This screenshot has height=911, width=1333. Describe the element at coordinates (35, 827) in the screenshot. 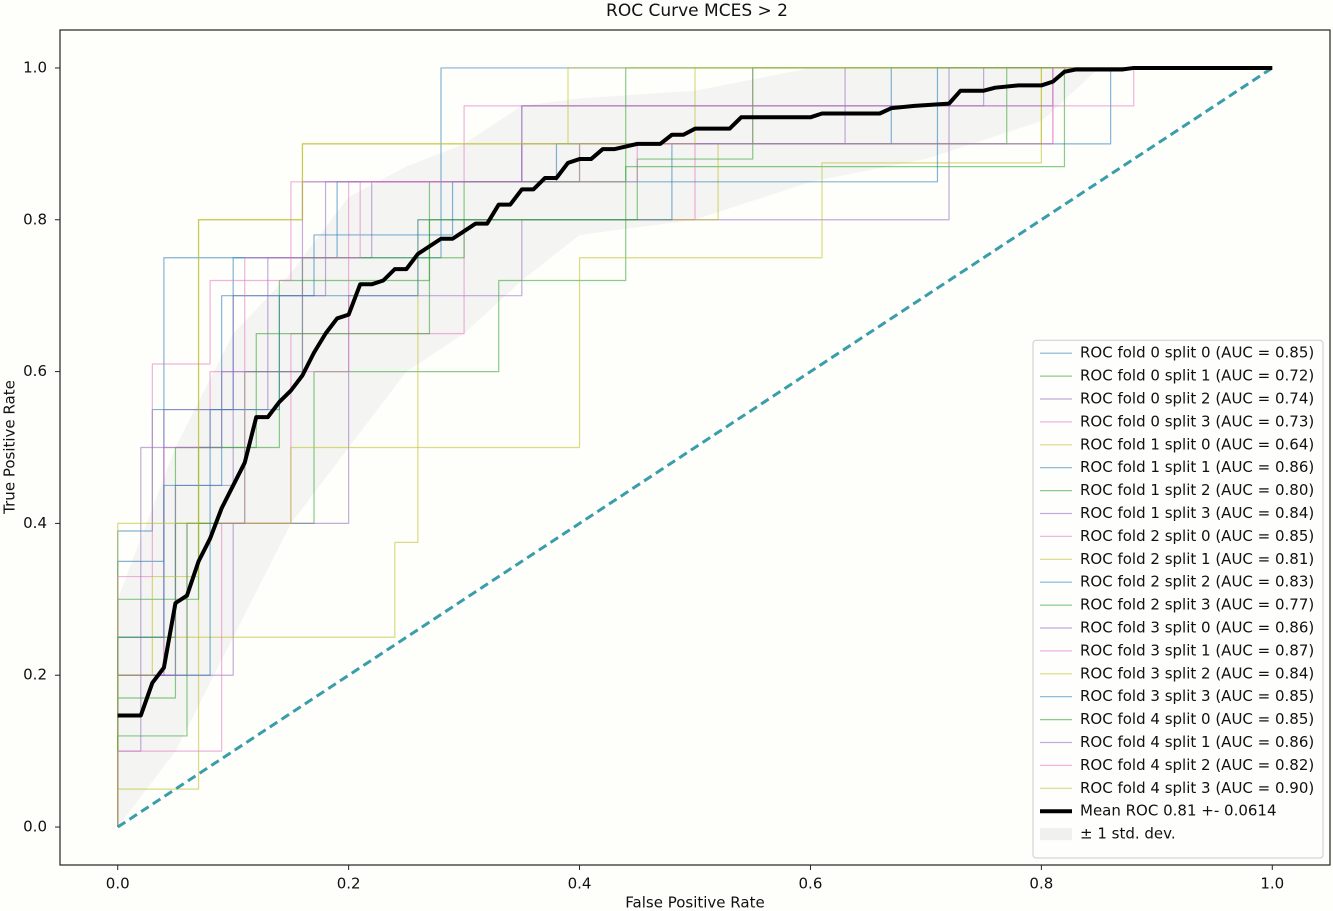

I see `y-tick-label: 0.0` at that location.